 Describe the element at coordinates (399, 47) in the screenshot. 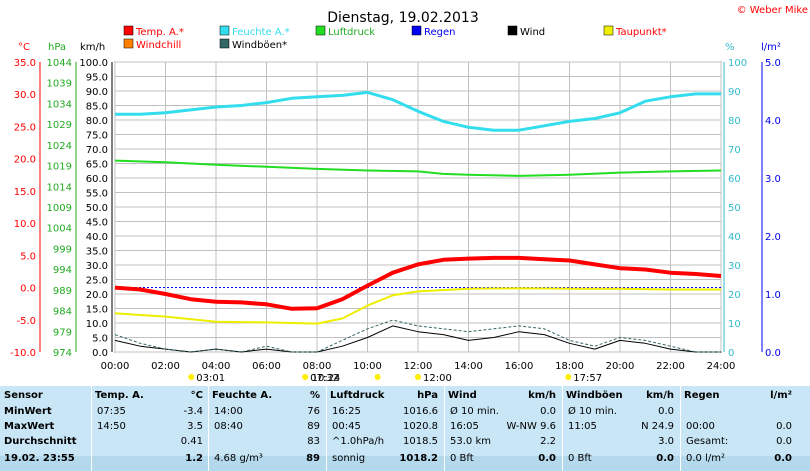

I see `axis-units: °C hPa km/h % l/m²` at that location.